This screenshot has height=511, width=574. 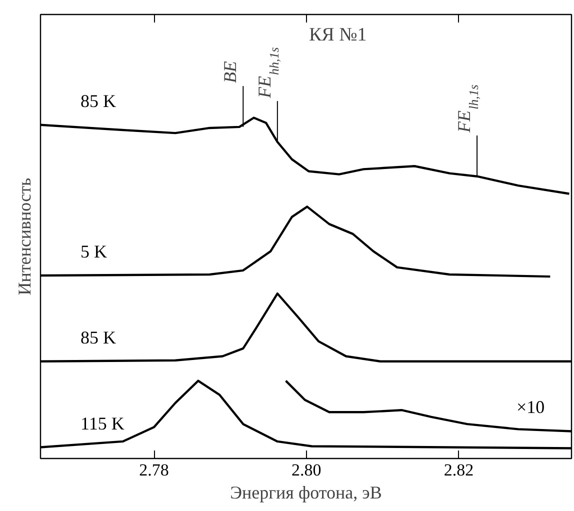 I want to click on y-axis-title: Интенсивность, so click(x=24, y=237).